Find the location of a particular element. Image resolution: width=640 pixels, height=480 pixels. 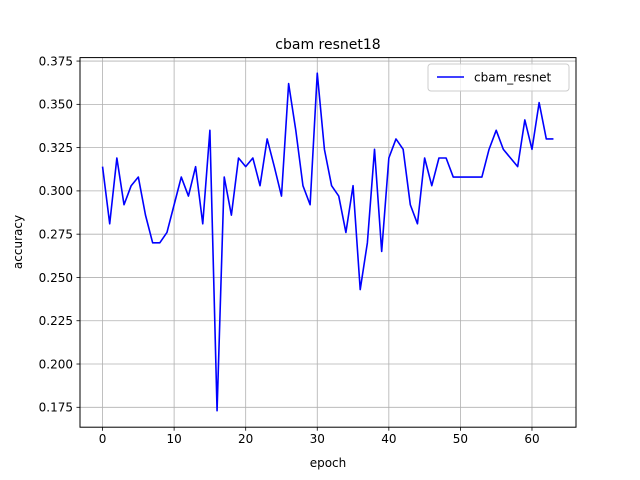

x-axis-ticks: 0 10 20 30 40 50 60 is located at coordinates (319, 436).